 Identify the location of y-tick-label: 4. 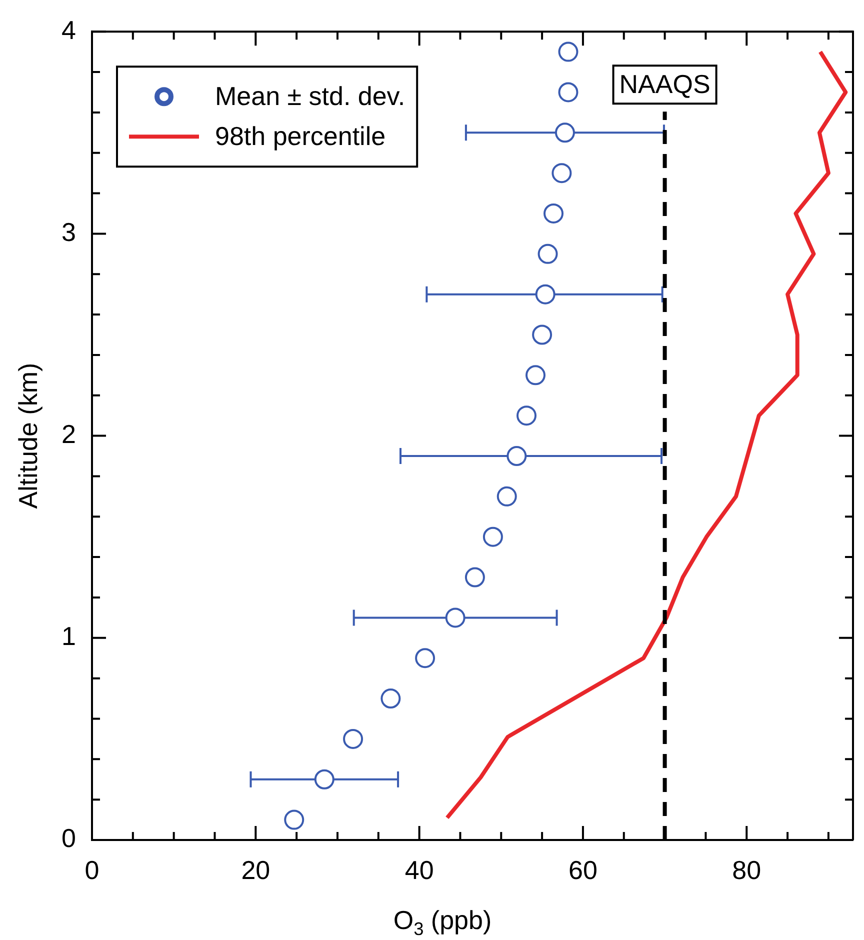
(69, 29).